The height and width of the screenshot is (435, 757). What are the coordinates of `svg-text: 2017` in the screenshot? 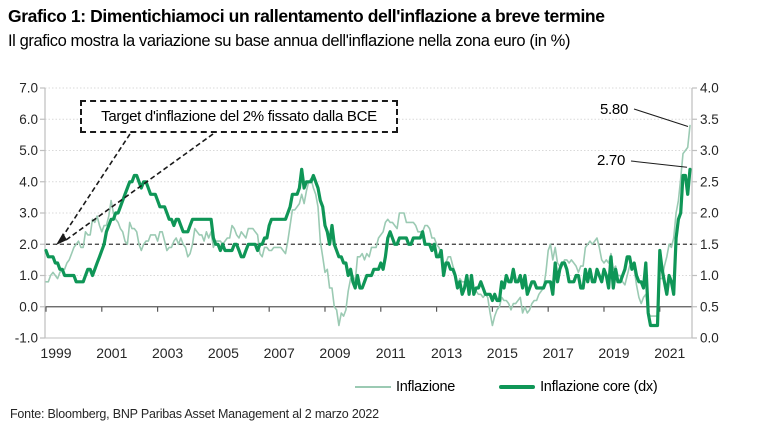 It's located at (558, 353).